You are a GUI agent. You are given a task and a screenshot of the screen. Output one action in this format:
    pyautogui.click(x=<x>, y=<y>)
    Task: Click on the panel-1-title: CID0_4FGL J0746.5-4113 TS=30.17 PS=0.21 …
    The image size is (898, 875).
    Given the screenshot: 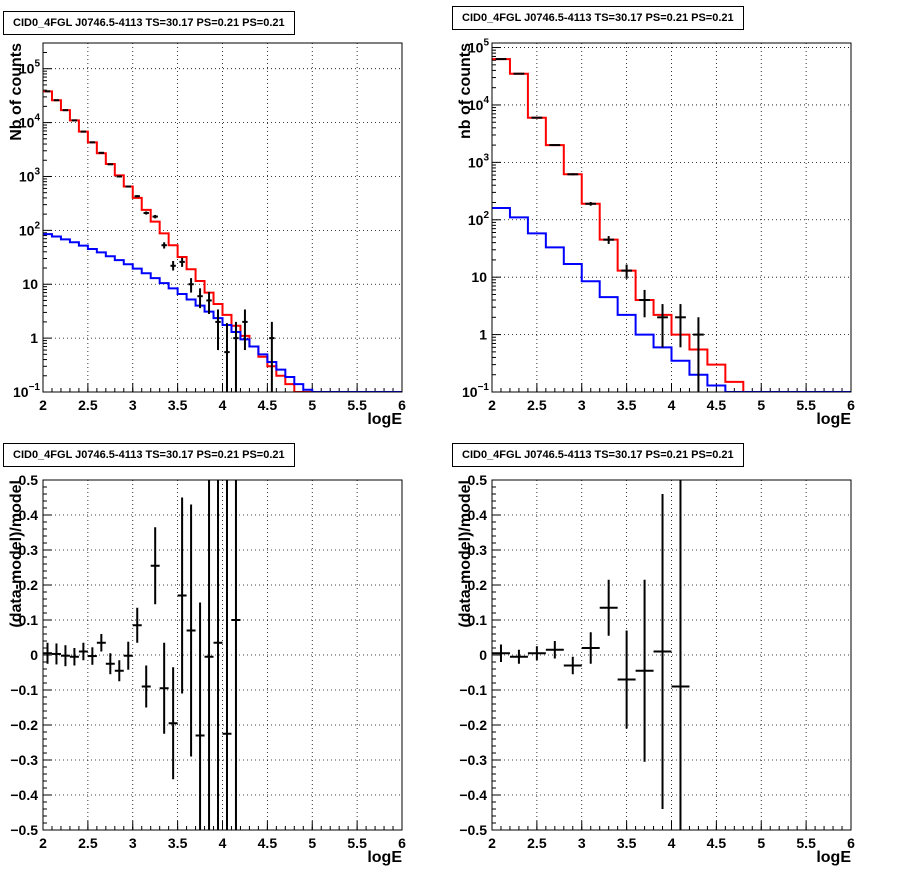 What is the action you would take?
    pyautogui.click(x=149, y=23)
    